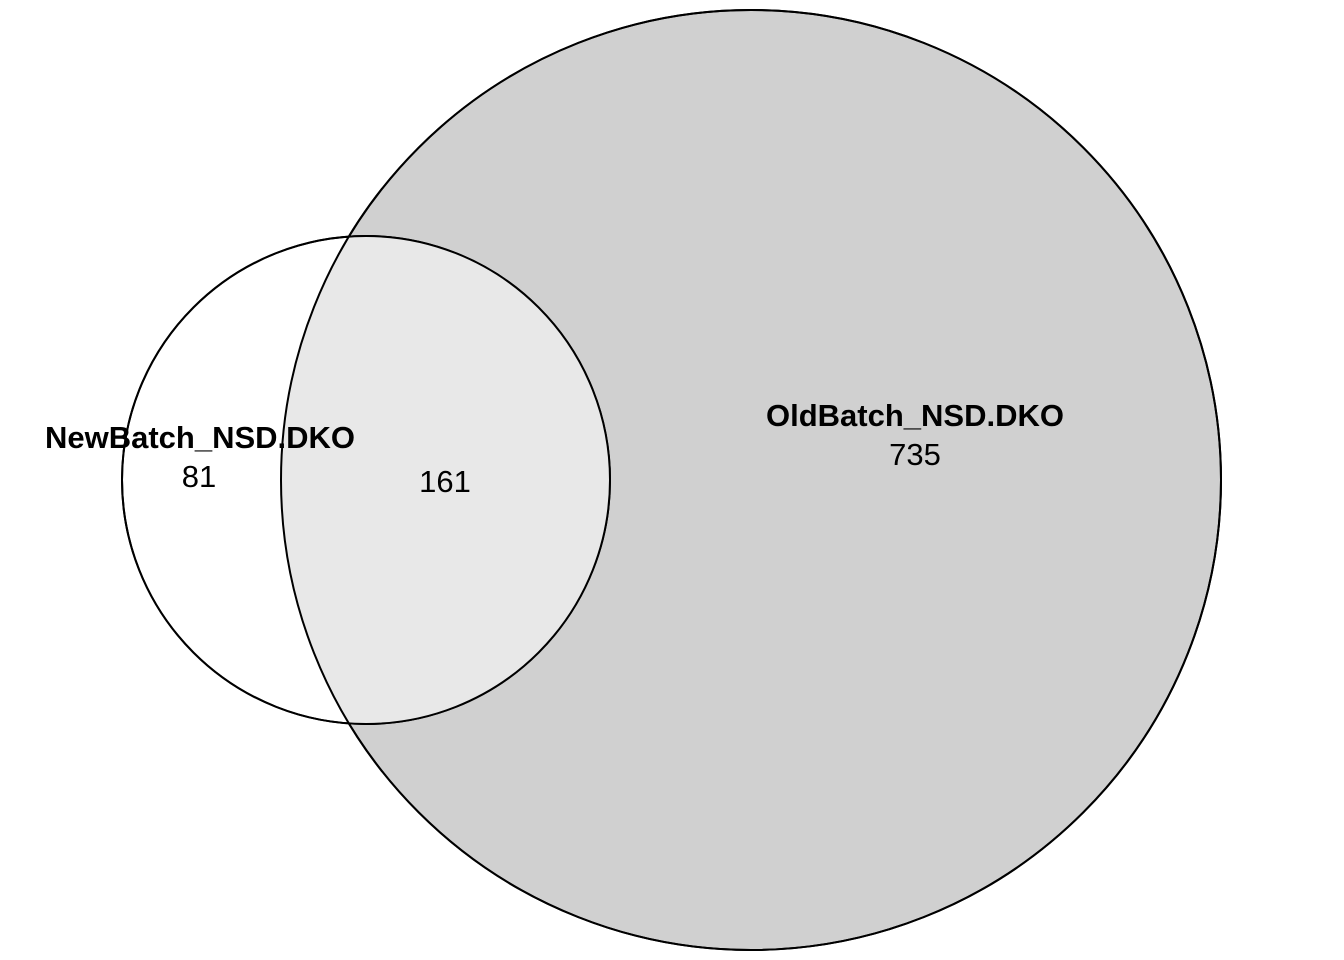 The width and height of the screenshot is (1344, 960). Describe the element at coordinates (445, 481) in the screenshot. I see `intersection-count: 161` at that location.